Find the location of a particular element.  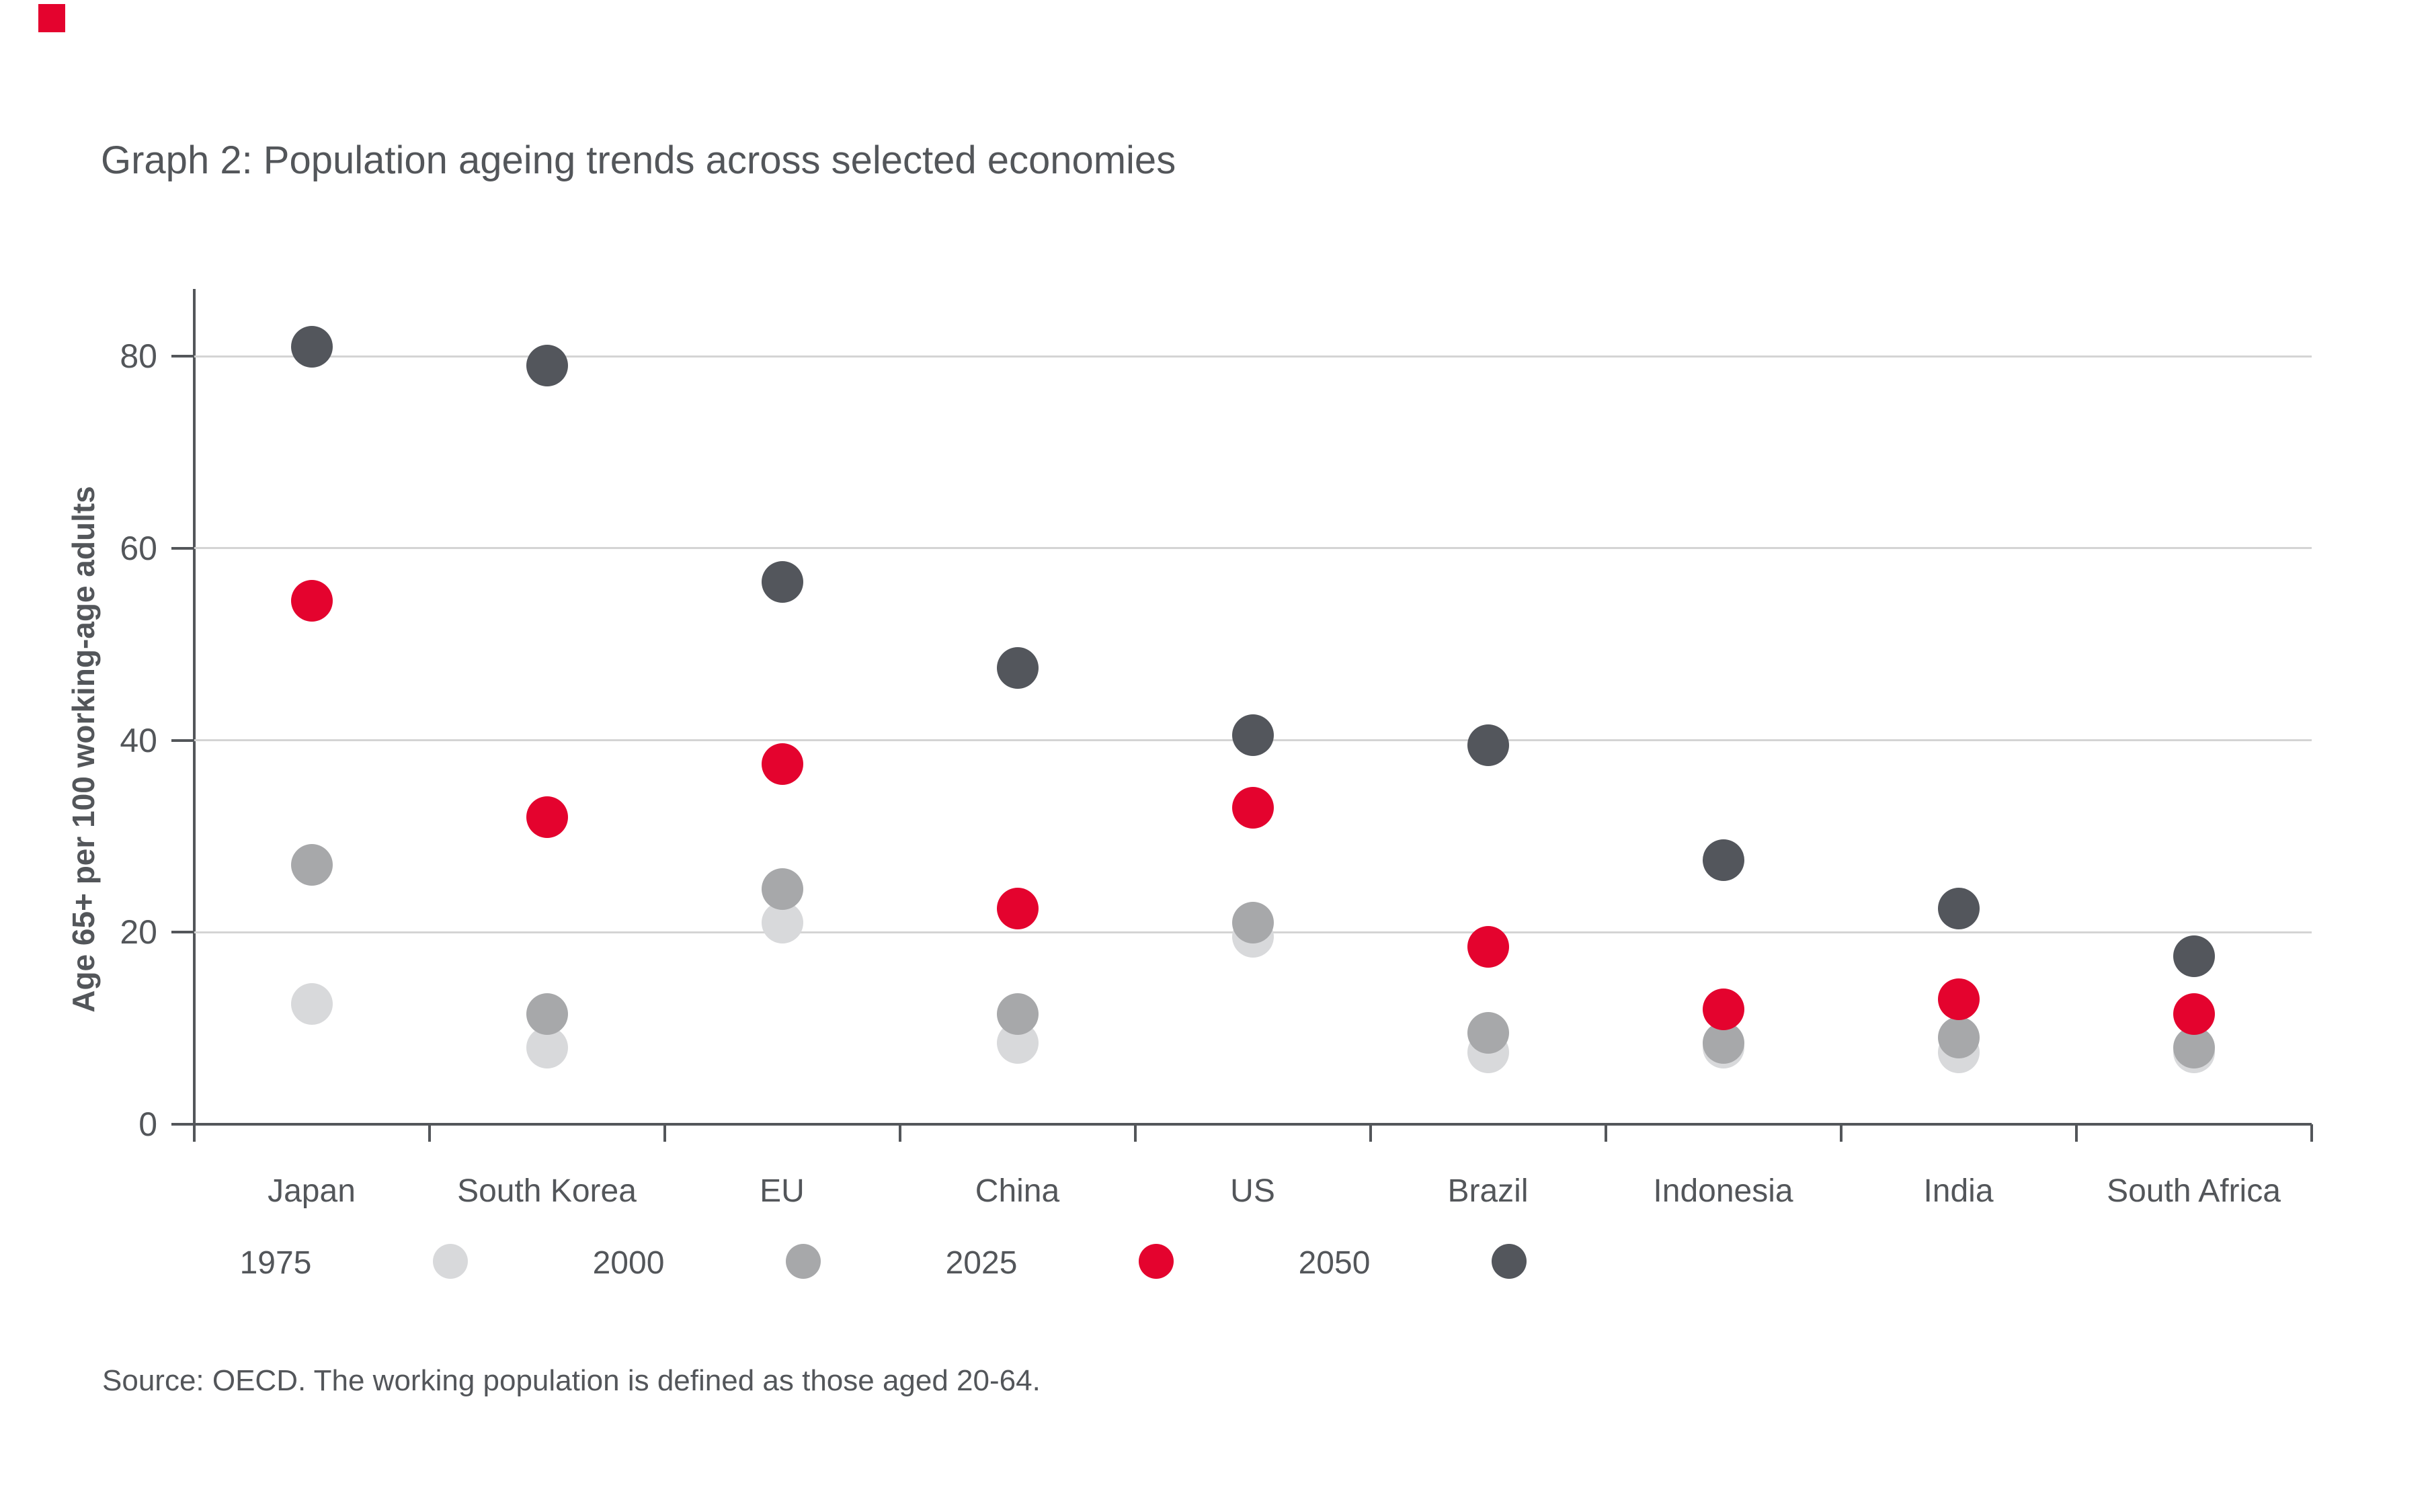

legend-marker-2025 is located at coordinates (1156, 1261).